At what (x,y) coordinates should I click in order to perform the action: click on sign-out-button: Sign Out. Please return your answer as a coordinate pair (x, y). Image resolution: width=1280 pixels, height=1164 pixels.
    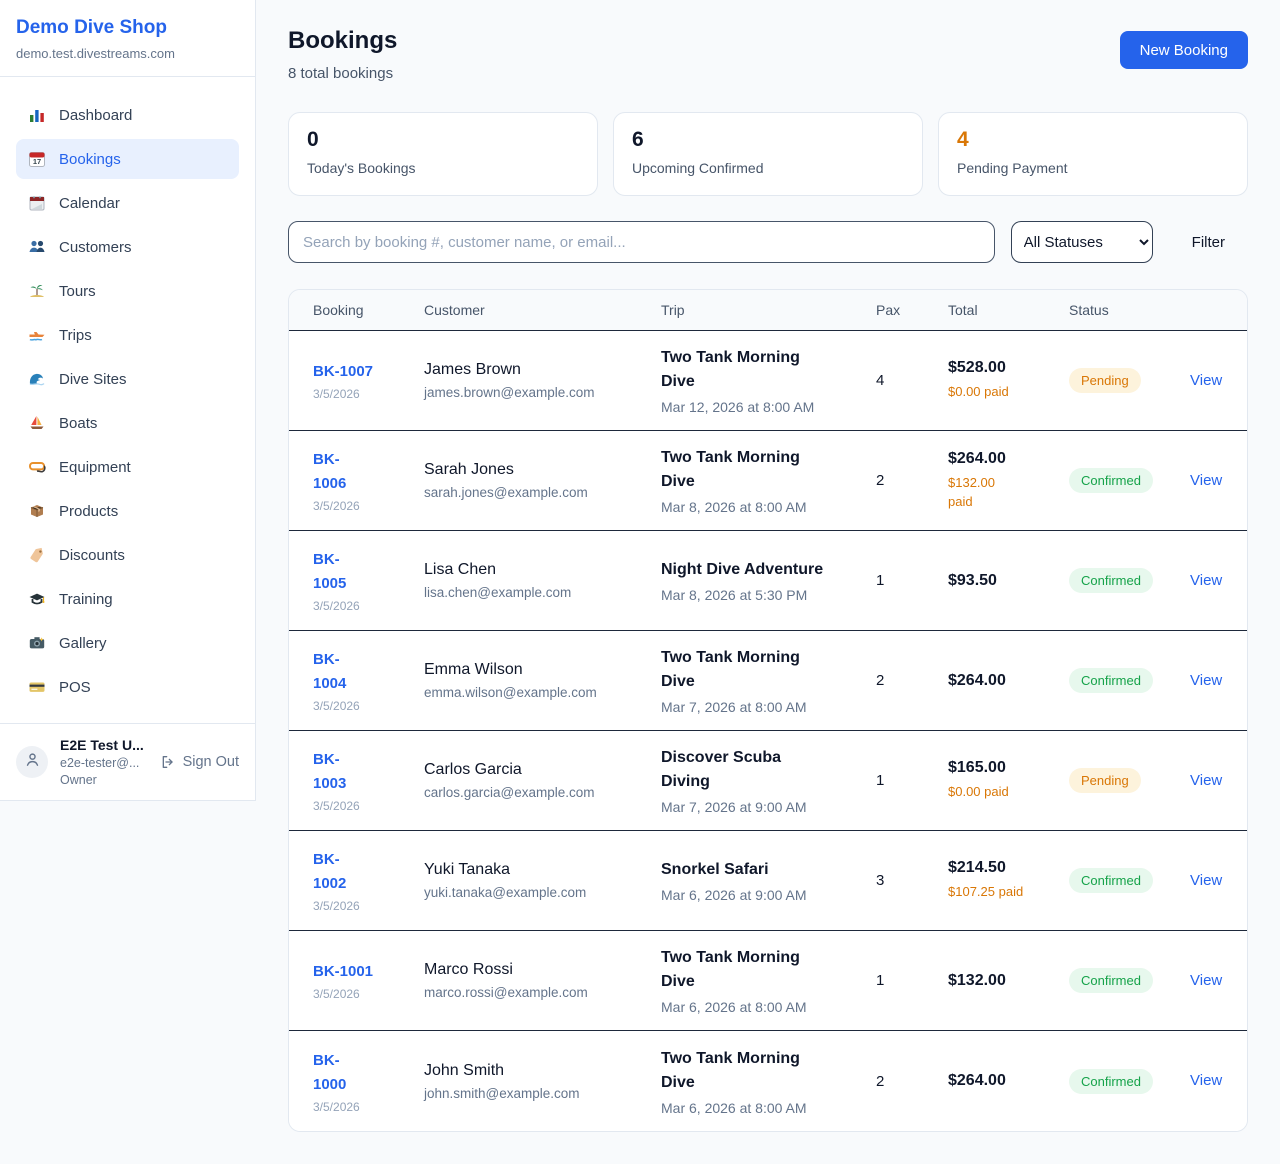
    Looking at the image, I should click on (199, 762).